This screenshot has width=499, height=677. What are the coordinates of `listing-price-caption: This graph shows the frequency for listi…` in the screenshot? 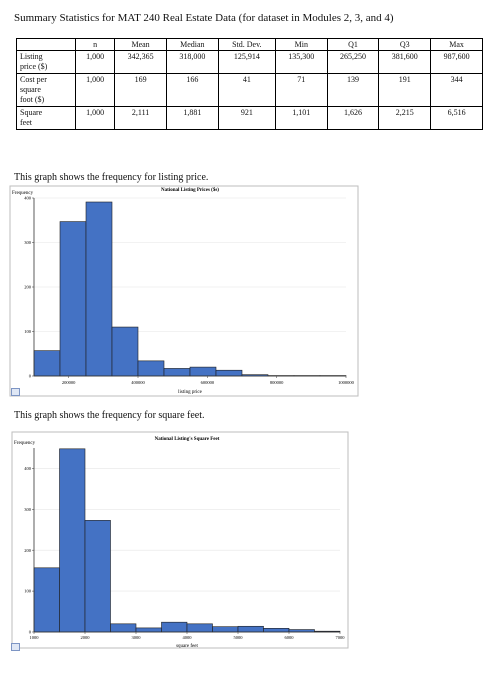 It's located at (111, 177).